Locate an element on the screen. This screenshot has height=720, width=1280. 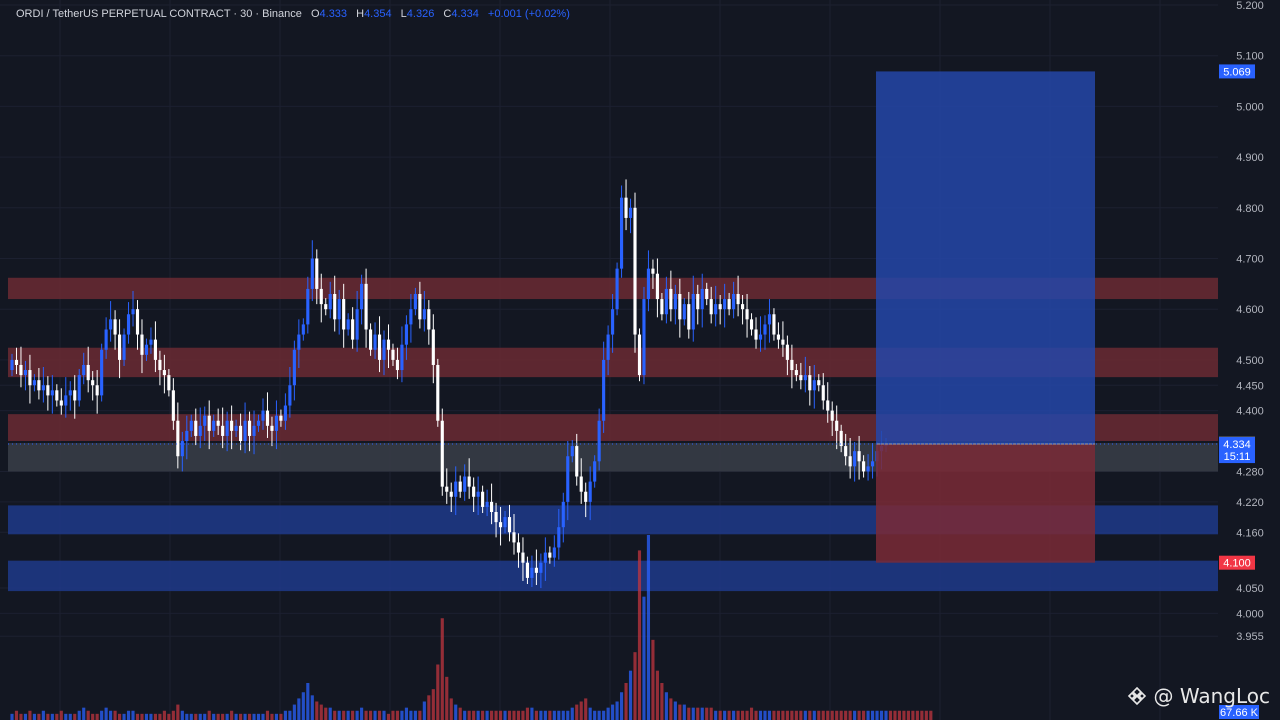
price-tick-label: 4.400 is located at coordinates (1250, 412).